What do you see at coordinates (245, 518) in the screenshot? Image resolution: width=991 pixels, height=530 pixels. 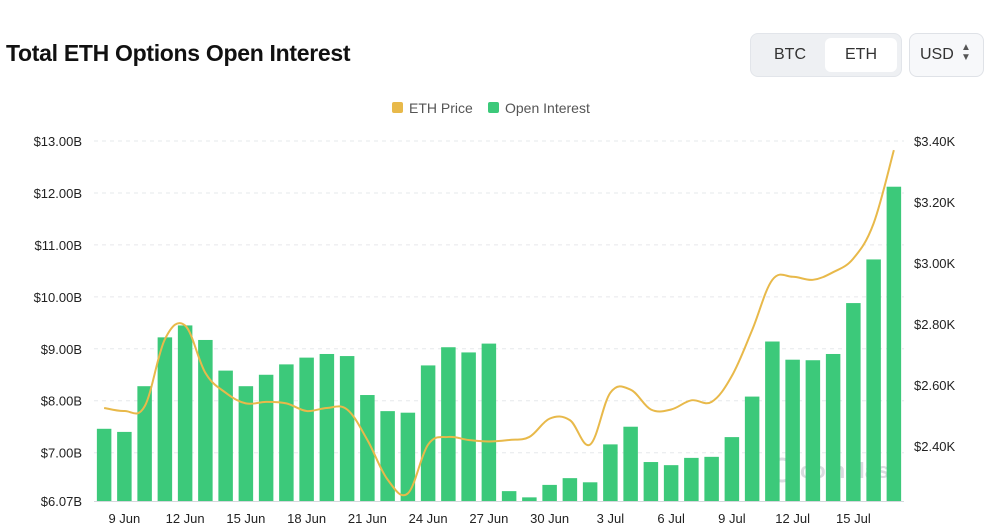 I see `x-tick-2: 15 Jun` at bounding box center [245, 518].